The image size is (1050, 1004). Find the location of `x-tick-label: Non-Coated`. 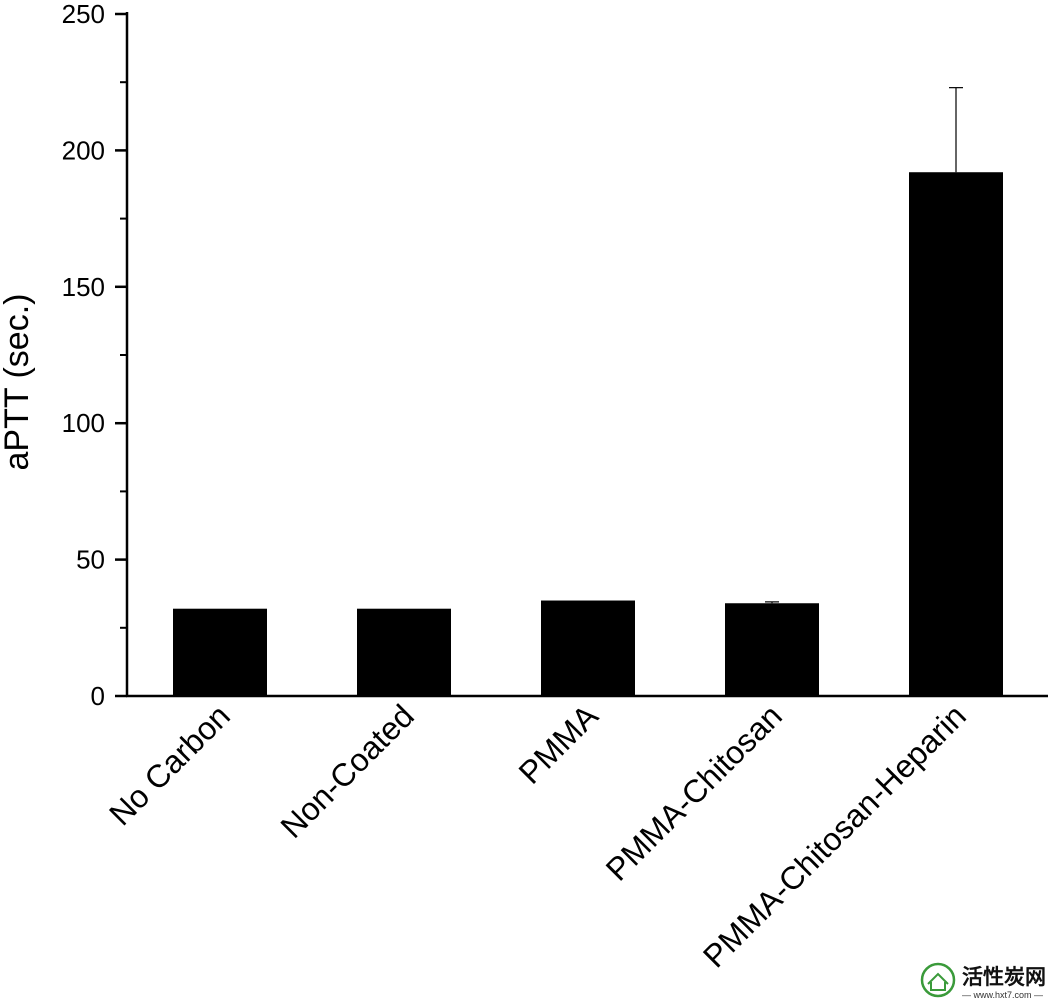

x-tick-label: Non-Coated is located at coordinates (346, 770).